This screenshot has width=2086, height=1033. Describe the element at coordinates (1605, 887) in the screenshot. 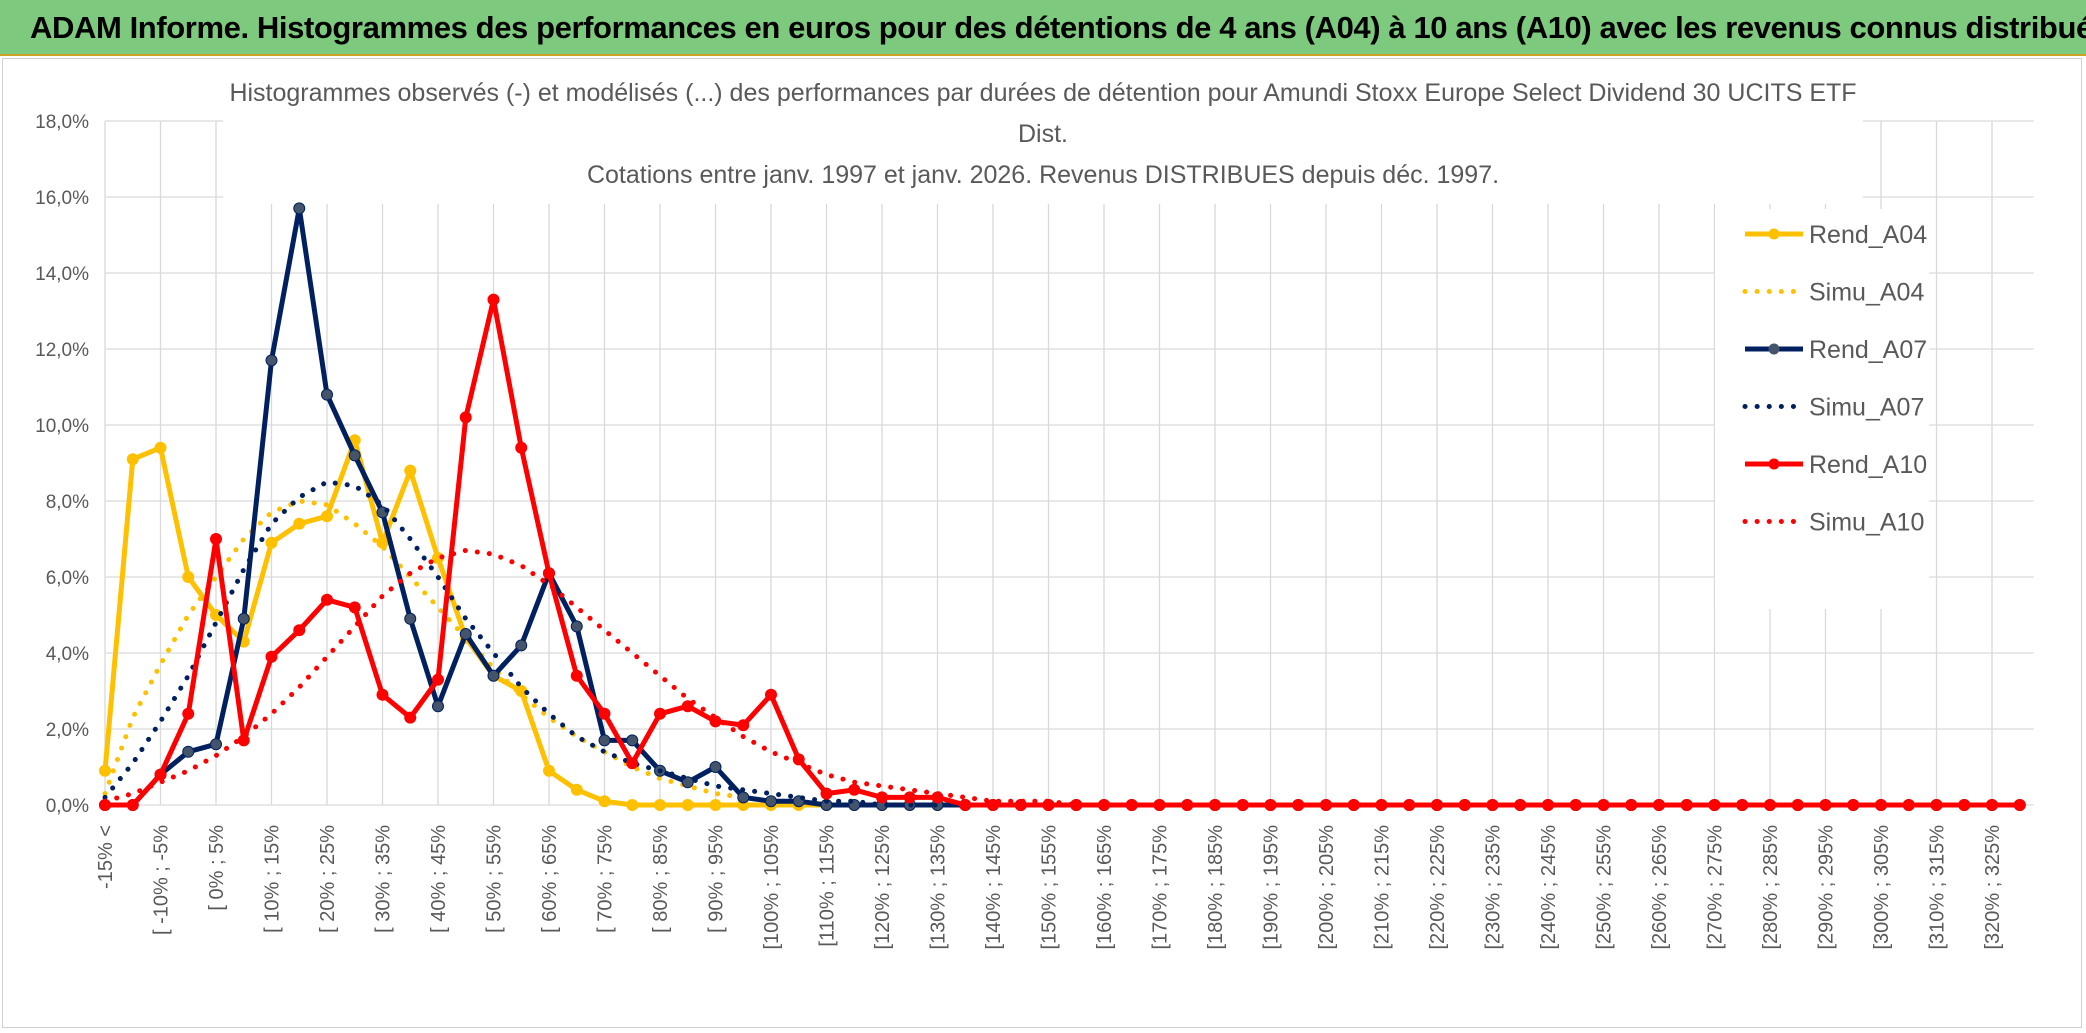

I see `x-tick-label: [250% ; 255%` at that location.